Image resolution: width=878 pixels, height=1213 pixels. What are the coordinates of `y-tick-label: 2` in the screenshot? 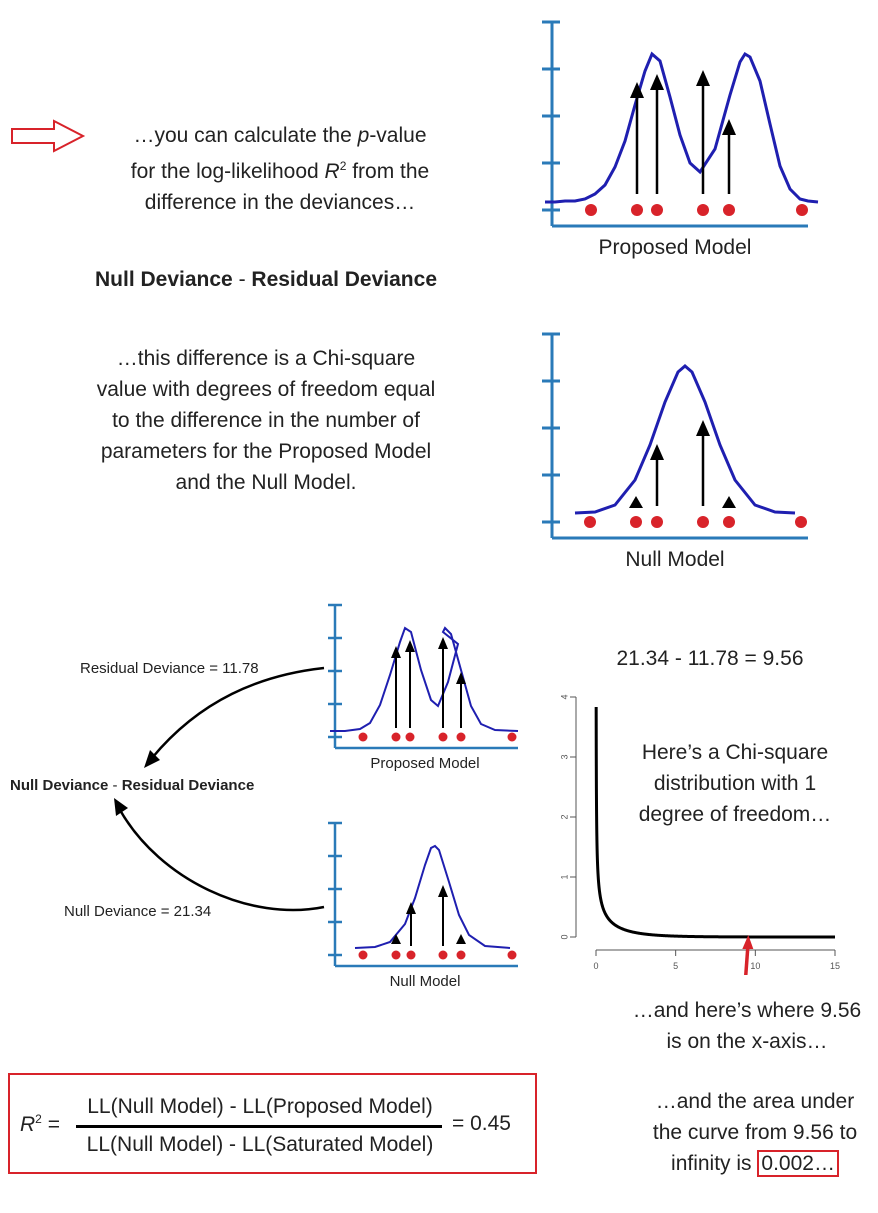 It's located at (564, 816).